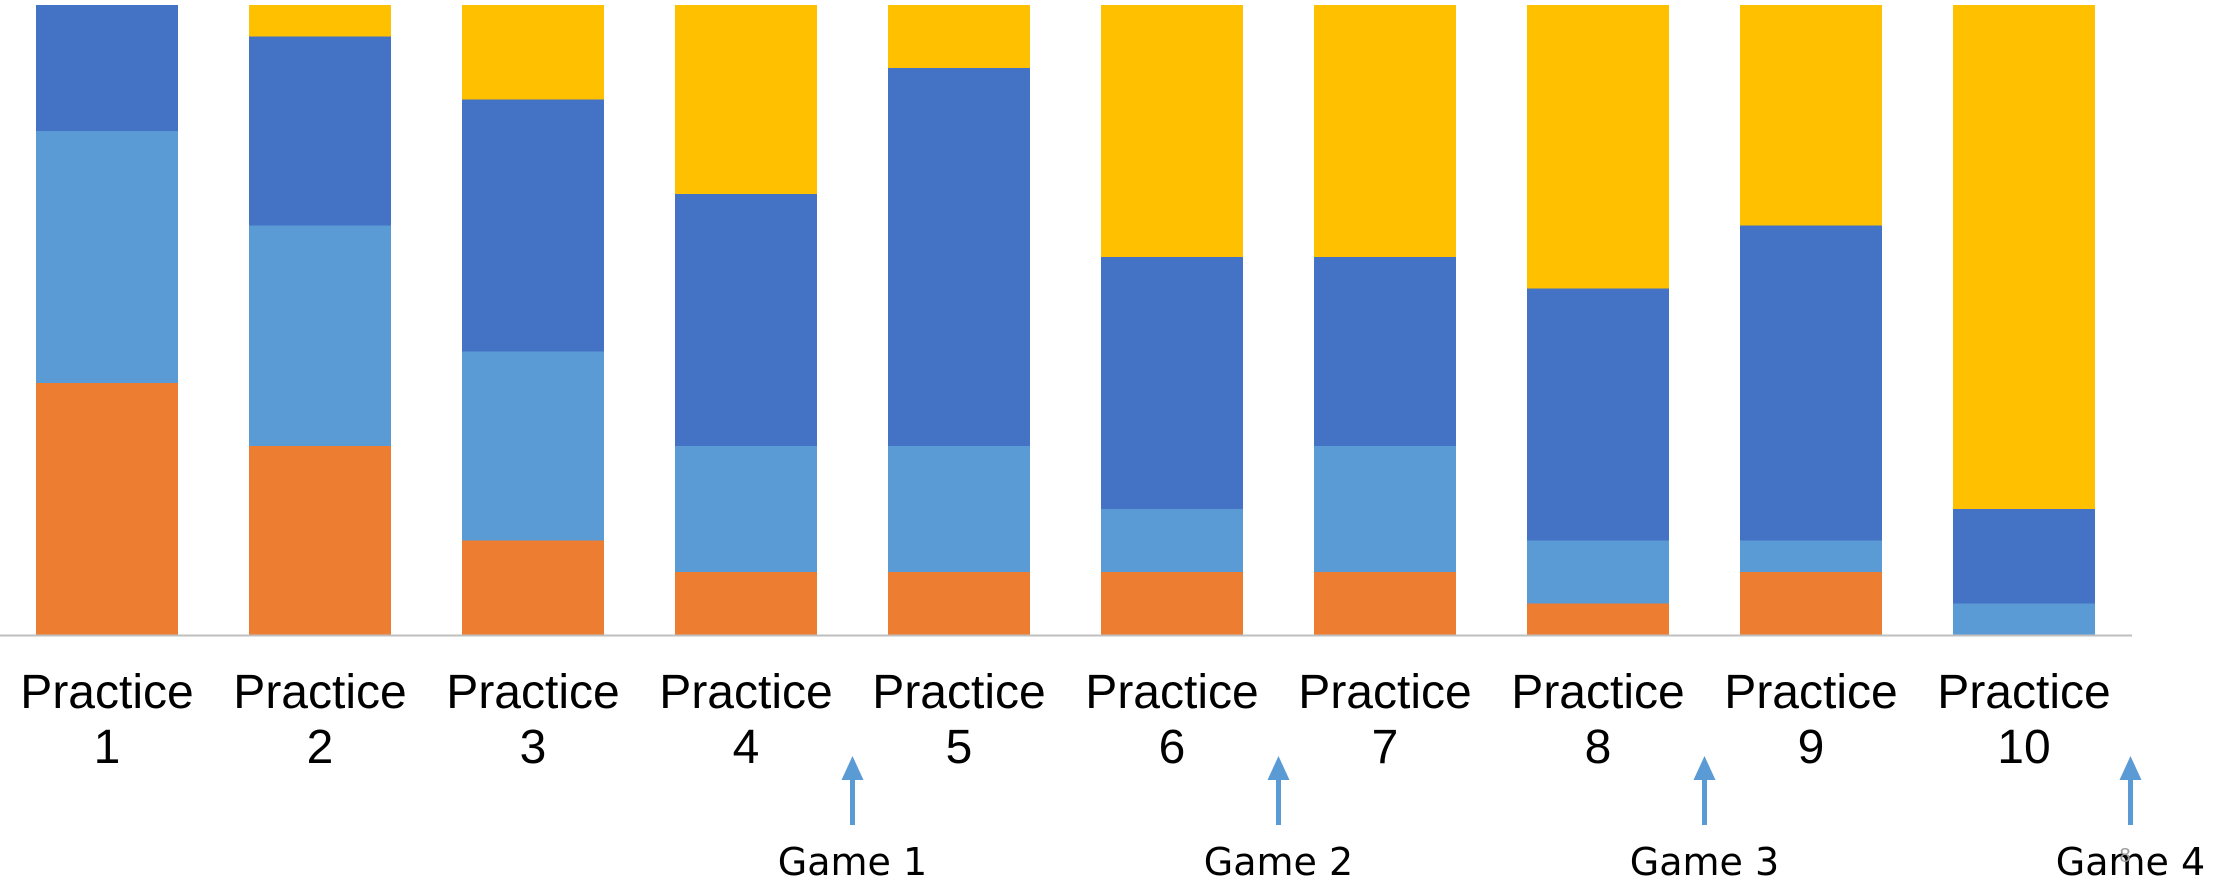  I want to click on game-1-arrow-icon, so click(852, 790).